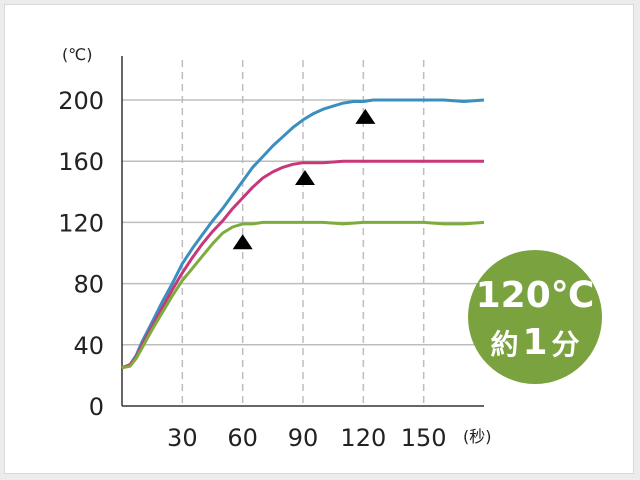 This screenshot has height=480, width=640. Describe the element at coordinates (88, 346) in the screenshot. I see `y-tick-label: 40` at that location.